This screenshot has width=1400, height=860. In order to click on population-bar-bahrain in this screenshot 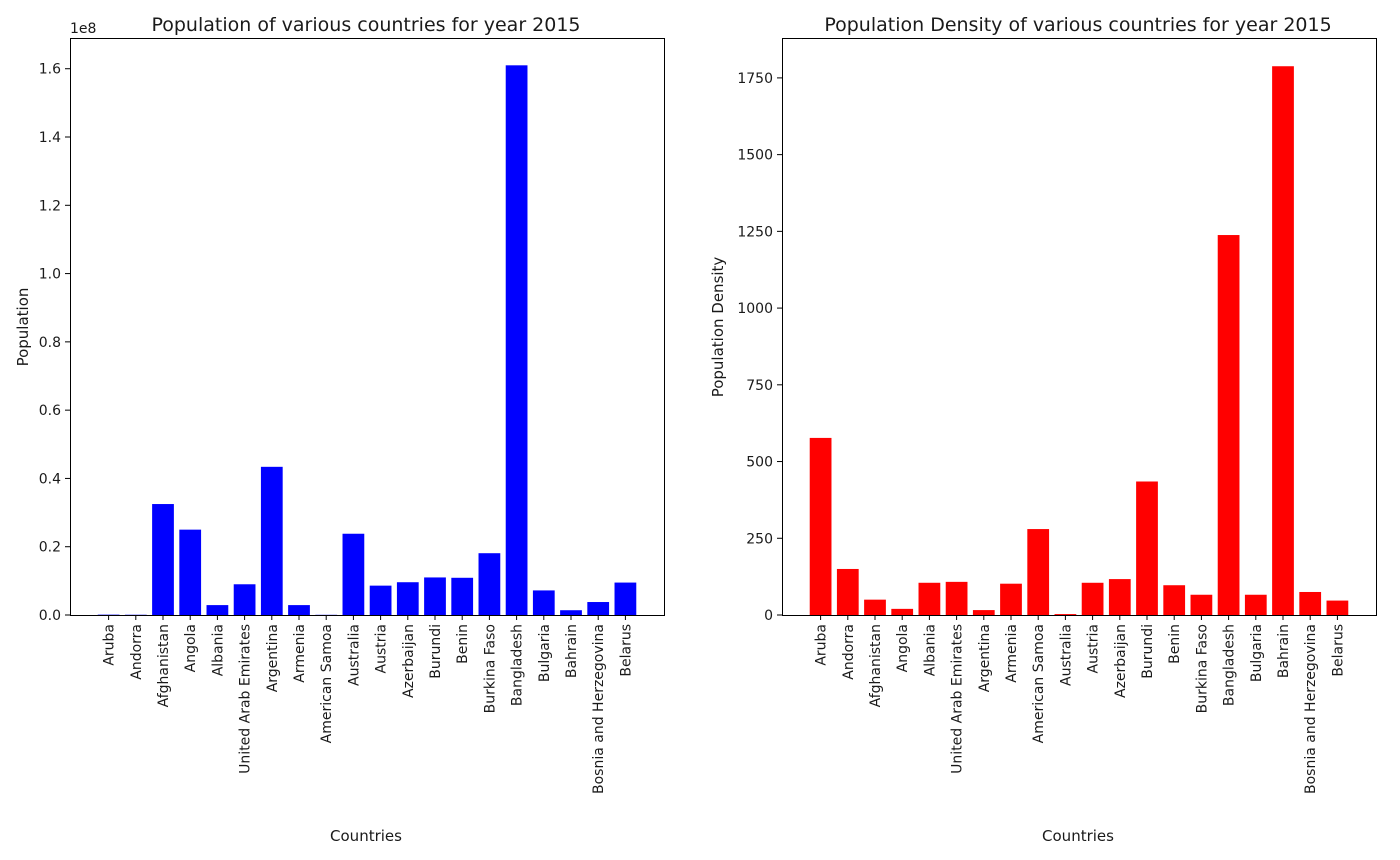, I will do `click(571, 612)`.